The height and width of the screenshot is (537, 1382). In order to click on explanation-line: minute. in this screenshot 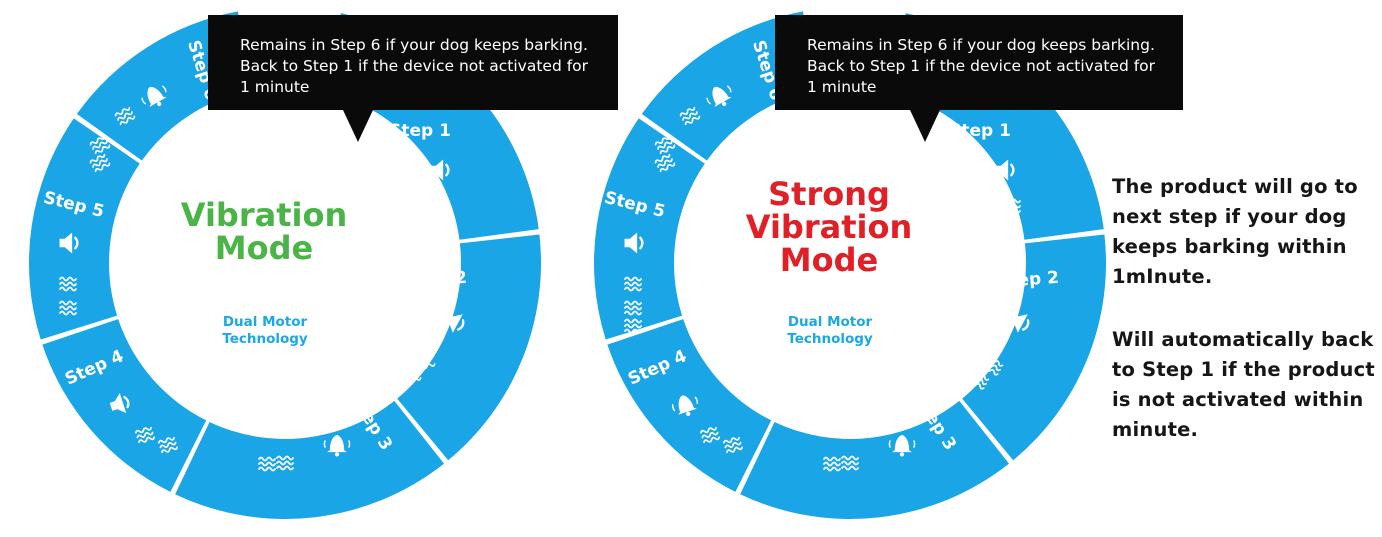, I will do `click(1155, 429)`.